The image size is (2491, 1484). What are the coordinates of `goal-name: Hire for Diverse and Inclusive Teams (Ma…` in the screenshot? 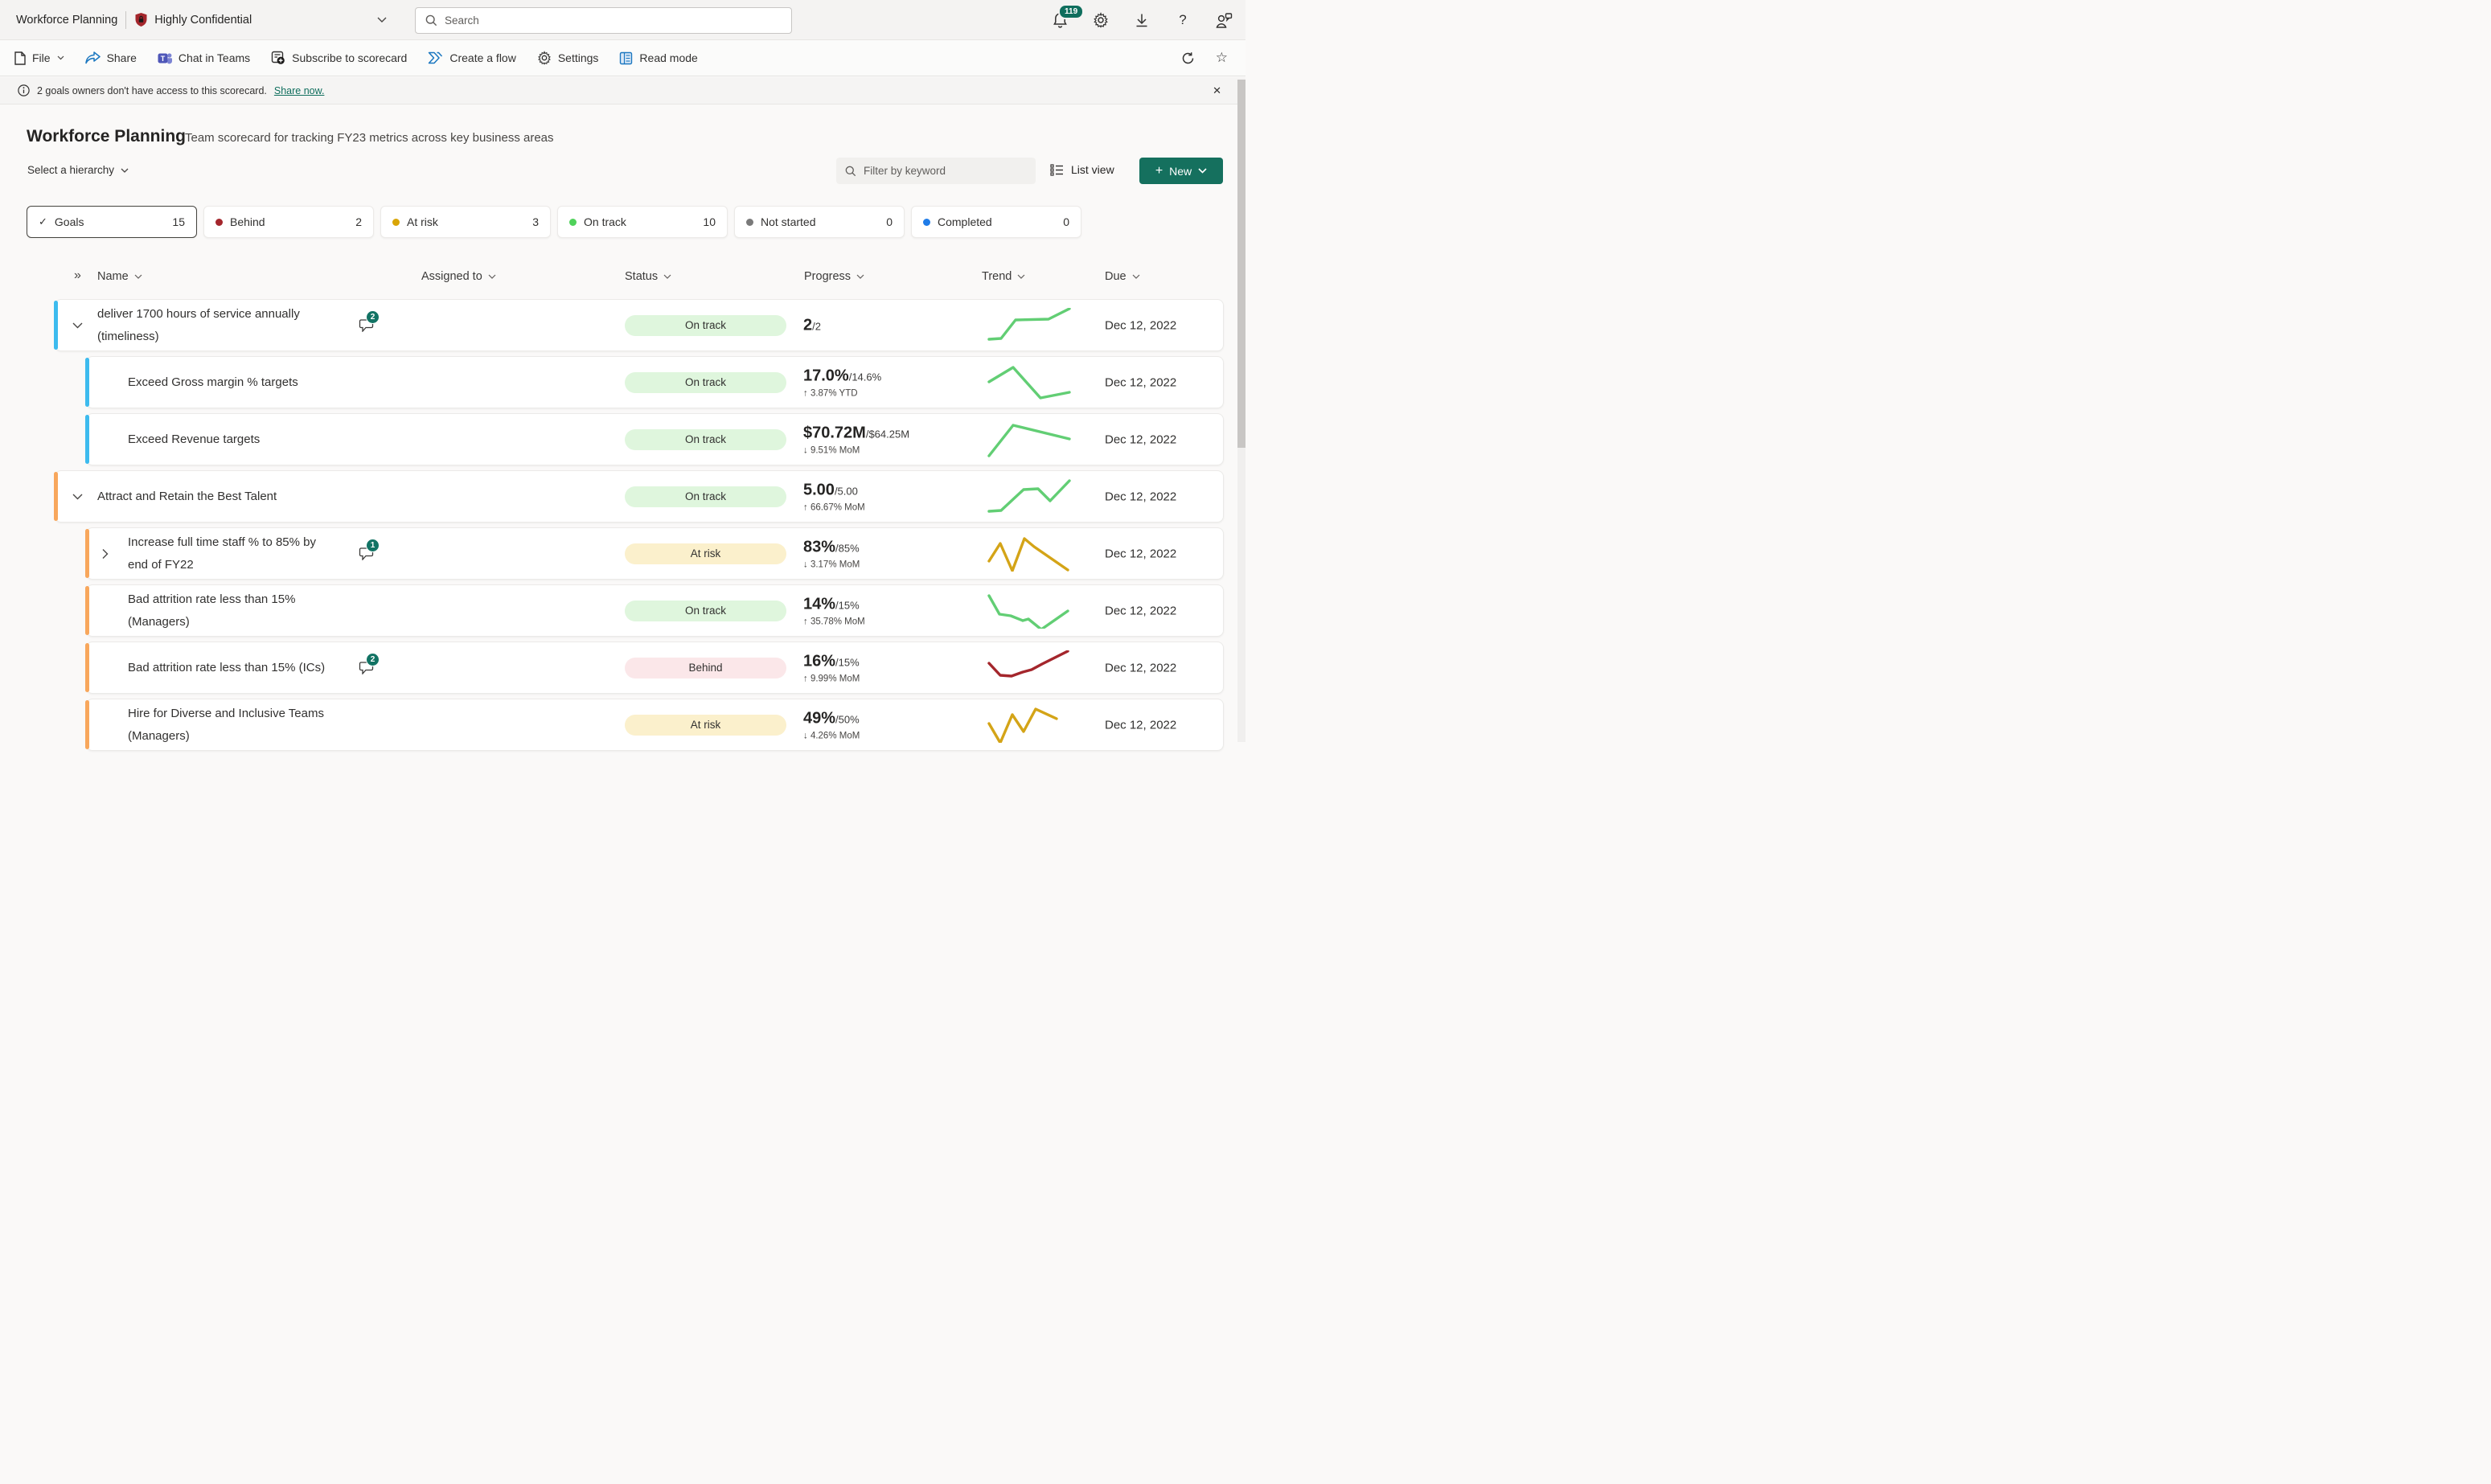 It's located at (226, 725).